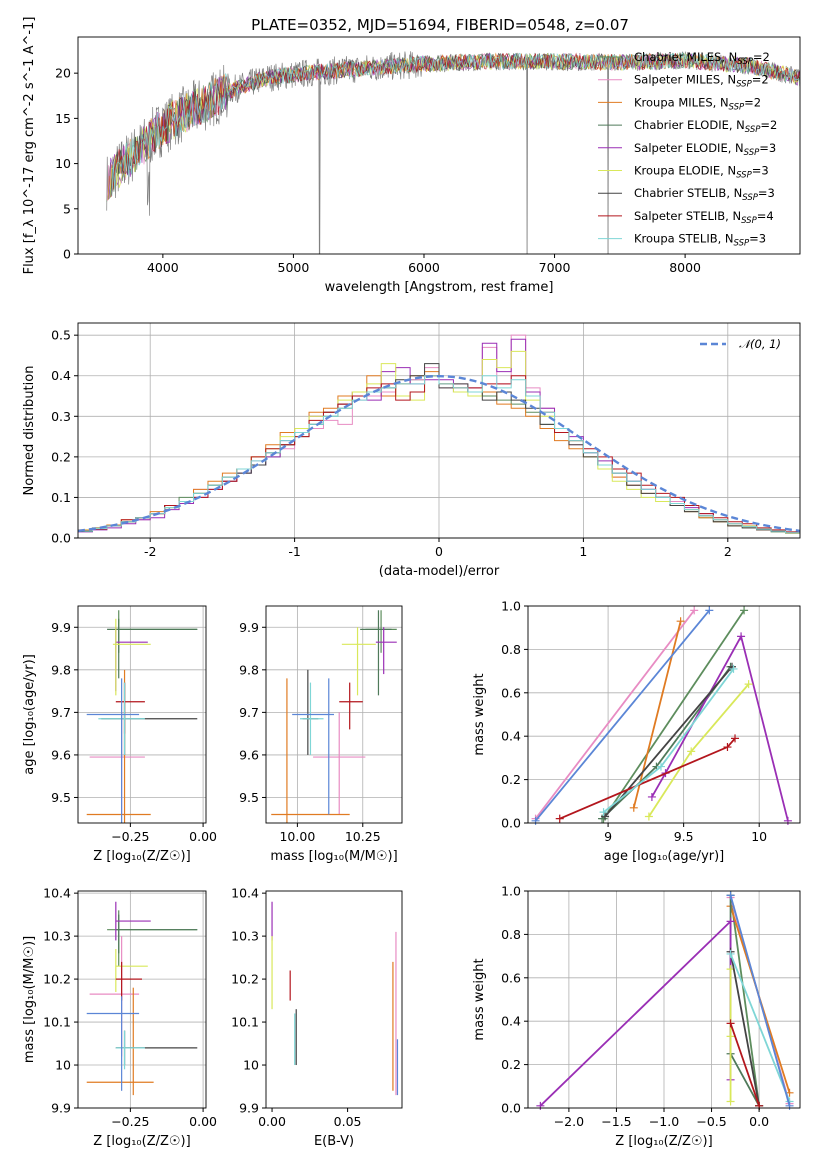 This screenshot has width=819, height=1170. What do you see at coordinates (704, 194) in the screenshot?
I see `legend-label: Chabrier STELIB, NSSP=3` at bounding box center [704, 194].